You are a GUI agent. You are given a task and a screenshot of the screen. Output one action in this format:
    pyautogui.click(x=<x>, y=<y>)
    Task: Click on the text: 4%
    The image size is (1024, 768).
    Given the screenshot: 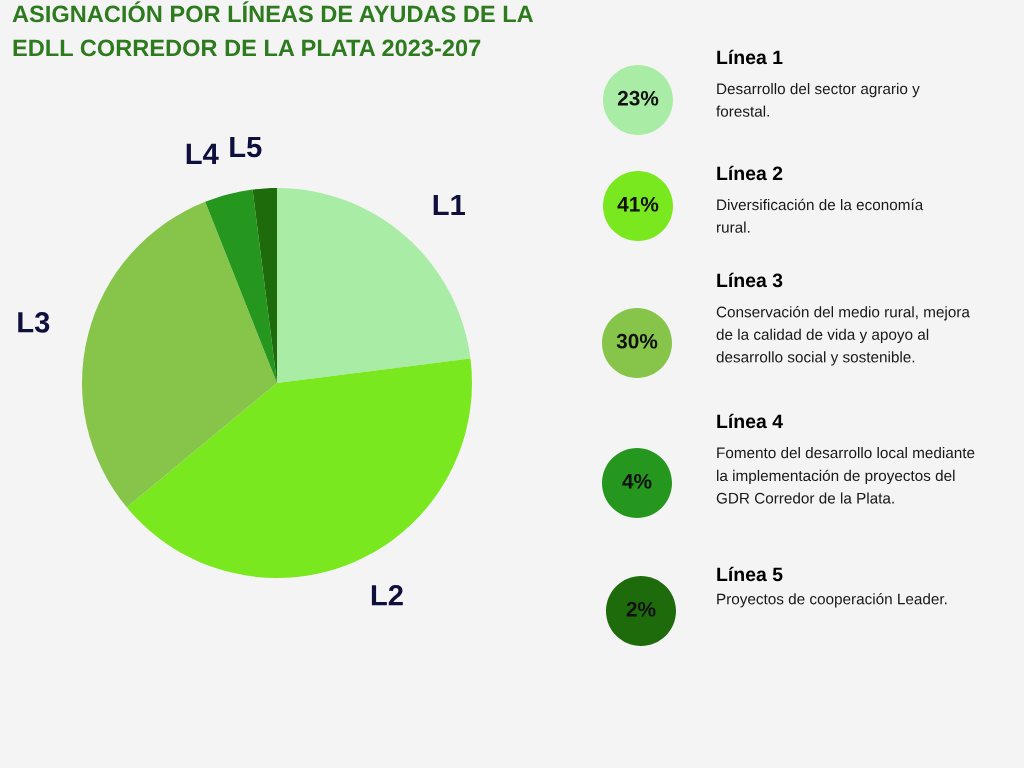 What is the action you would take?
    pyautogui.click(x=637, y=481)
    